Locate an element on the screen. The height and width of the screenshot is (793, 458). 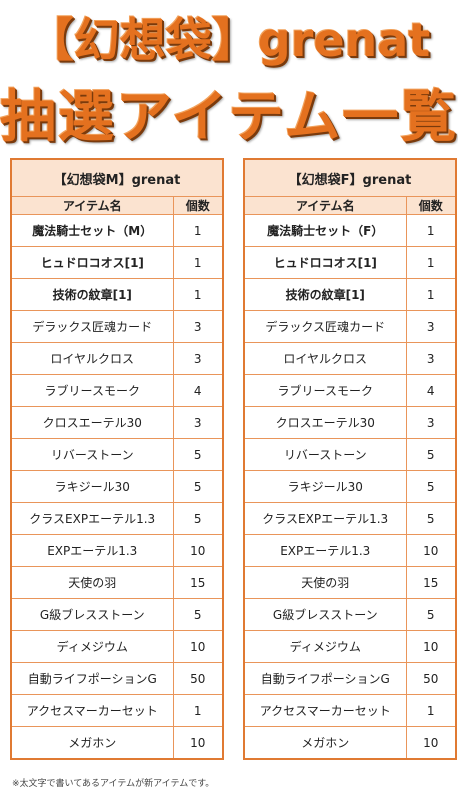
item-name: 天使の羽 is located at coordinates (325, 582).